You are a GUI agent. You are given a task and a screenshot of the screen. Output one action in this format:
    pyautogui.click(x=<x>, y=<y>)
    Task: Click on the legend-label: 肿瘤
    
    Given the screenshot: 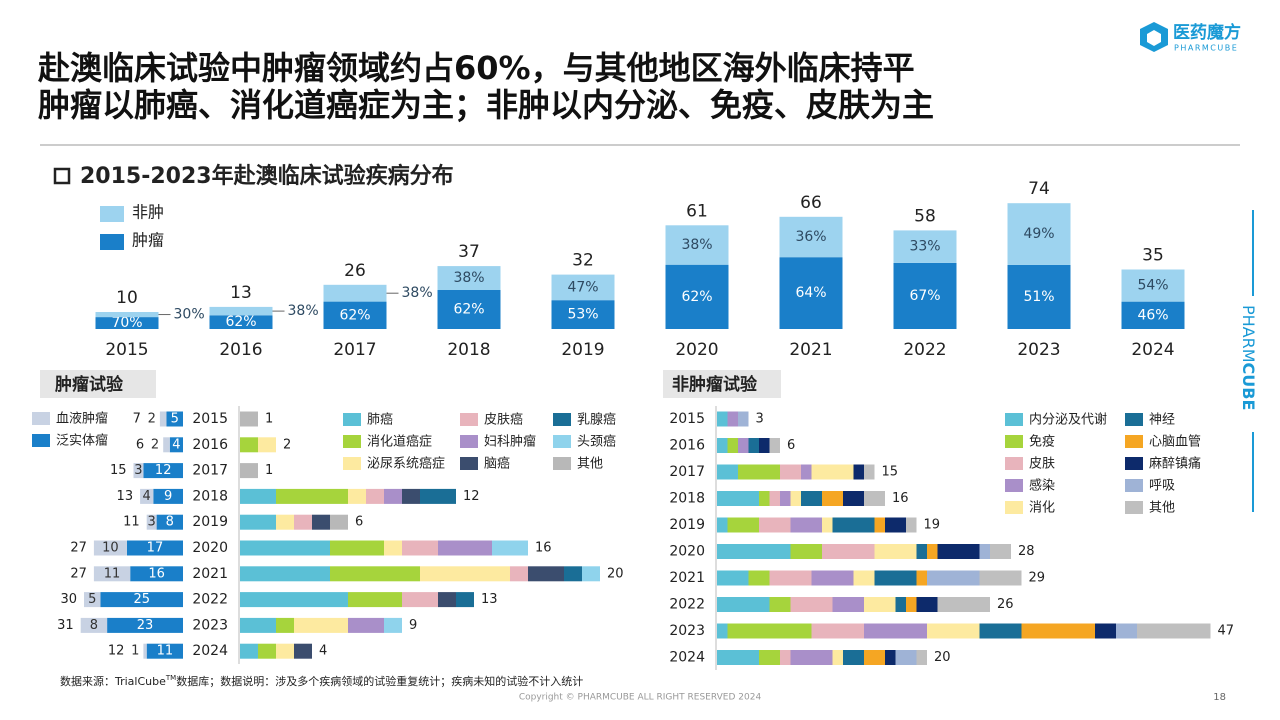 What is the action you would take?
    pyautogui.click(x=148, y=240)
    